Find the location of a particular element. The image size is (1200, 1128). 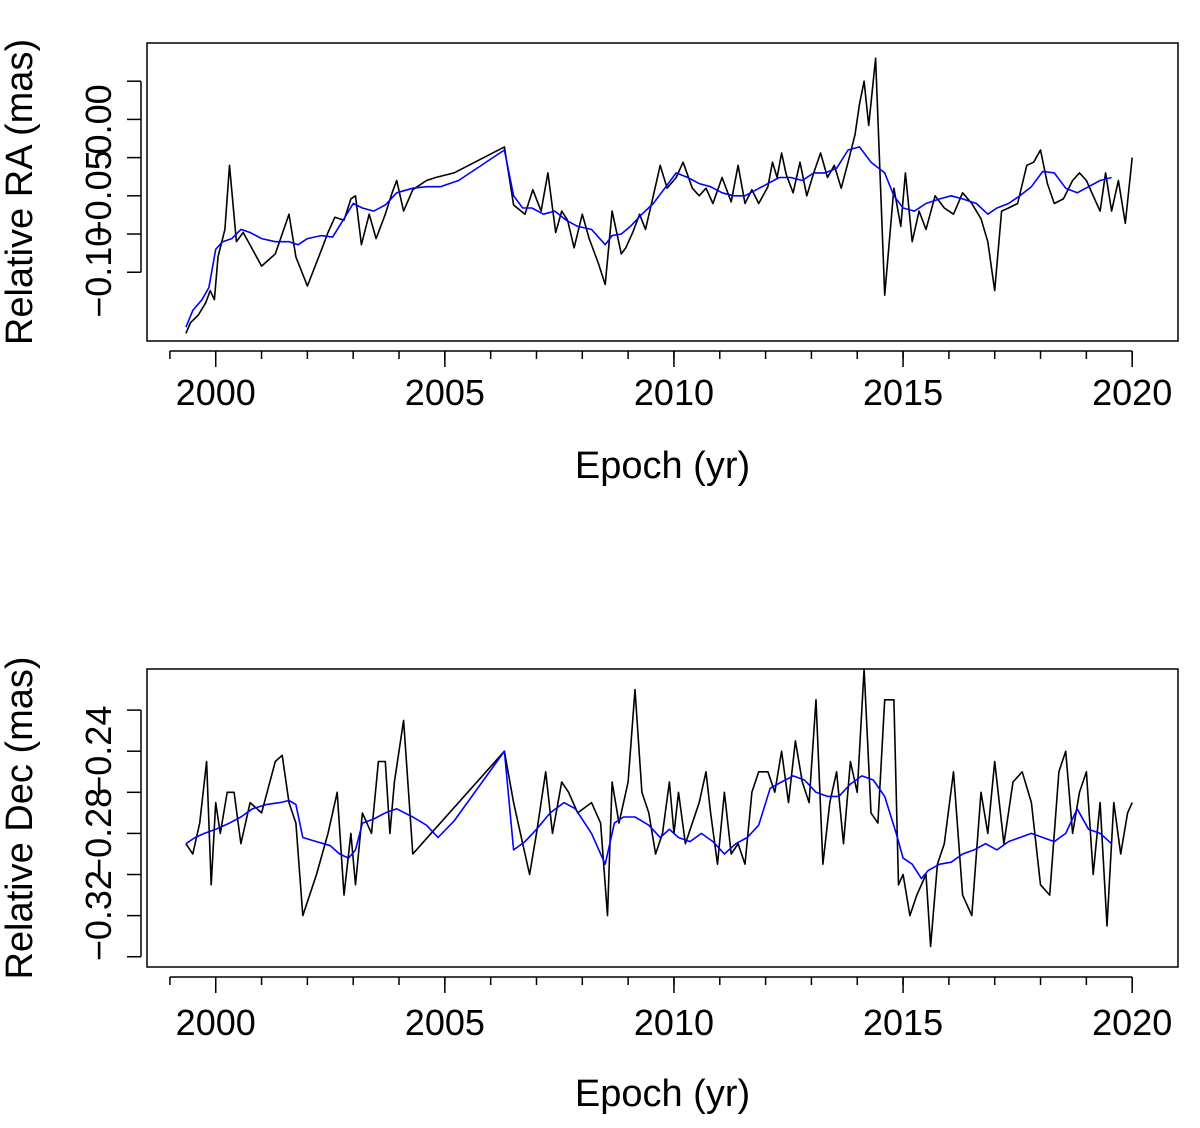

y-tick-label: 0.00 is located at coordinates (98, 119).